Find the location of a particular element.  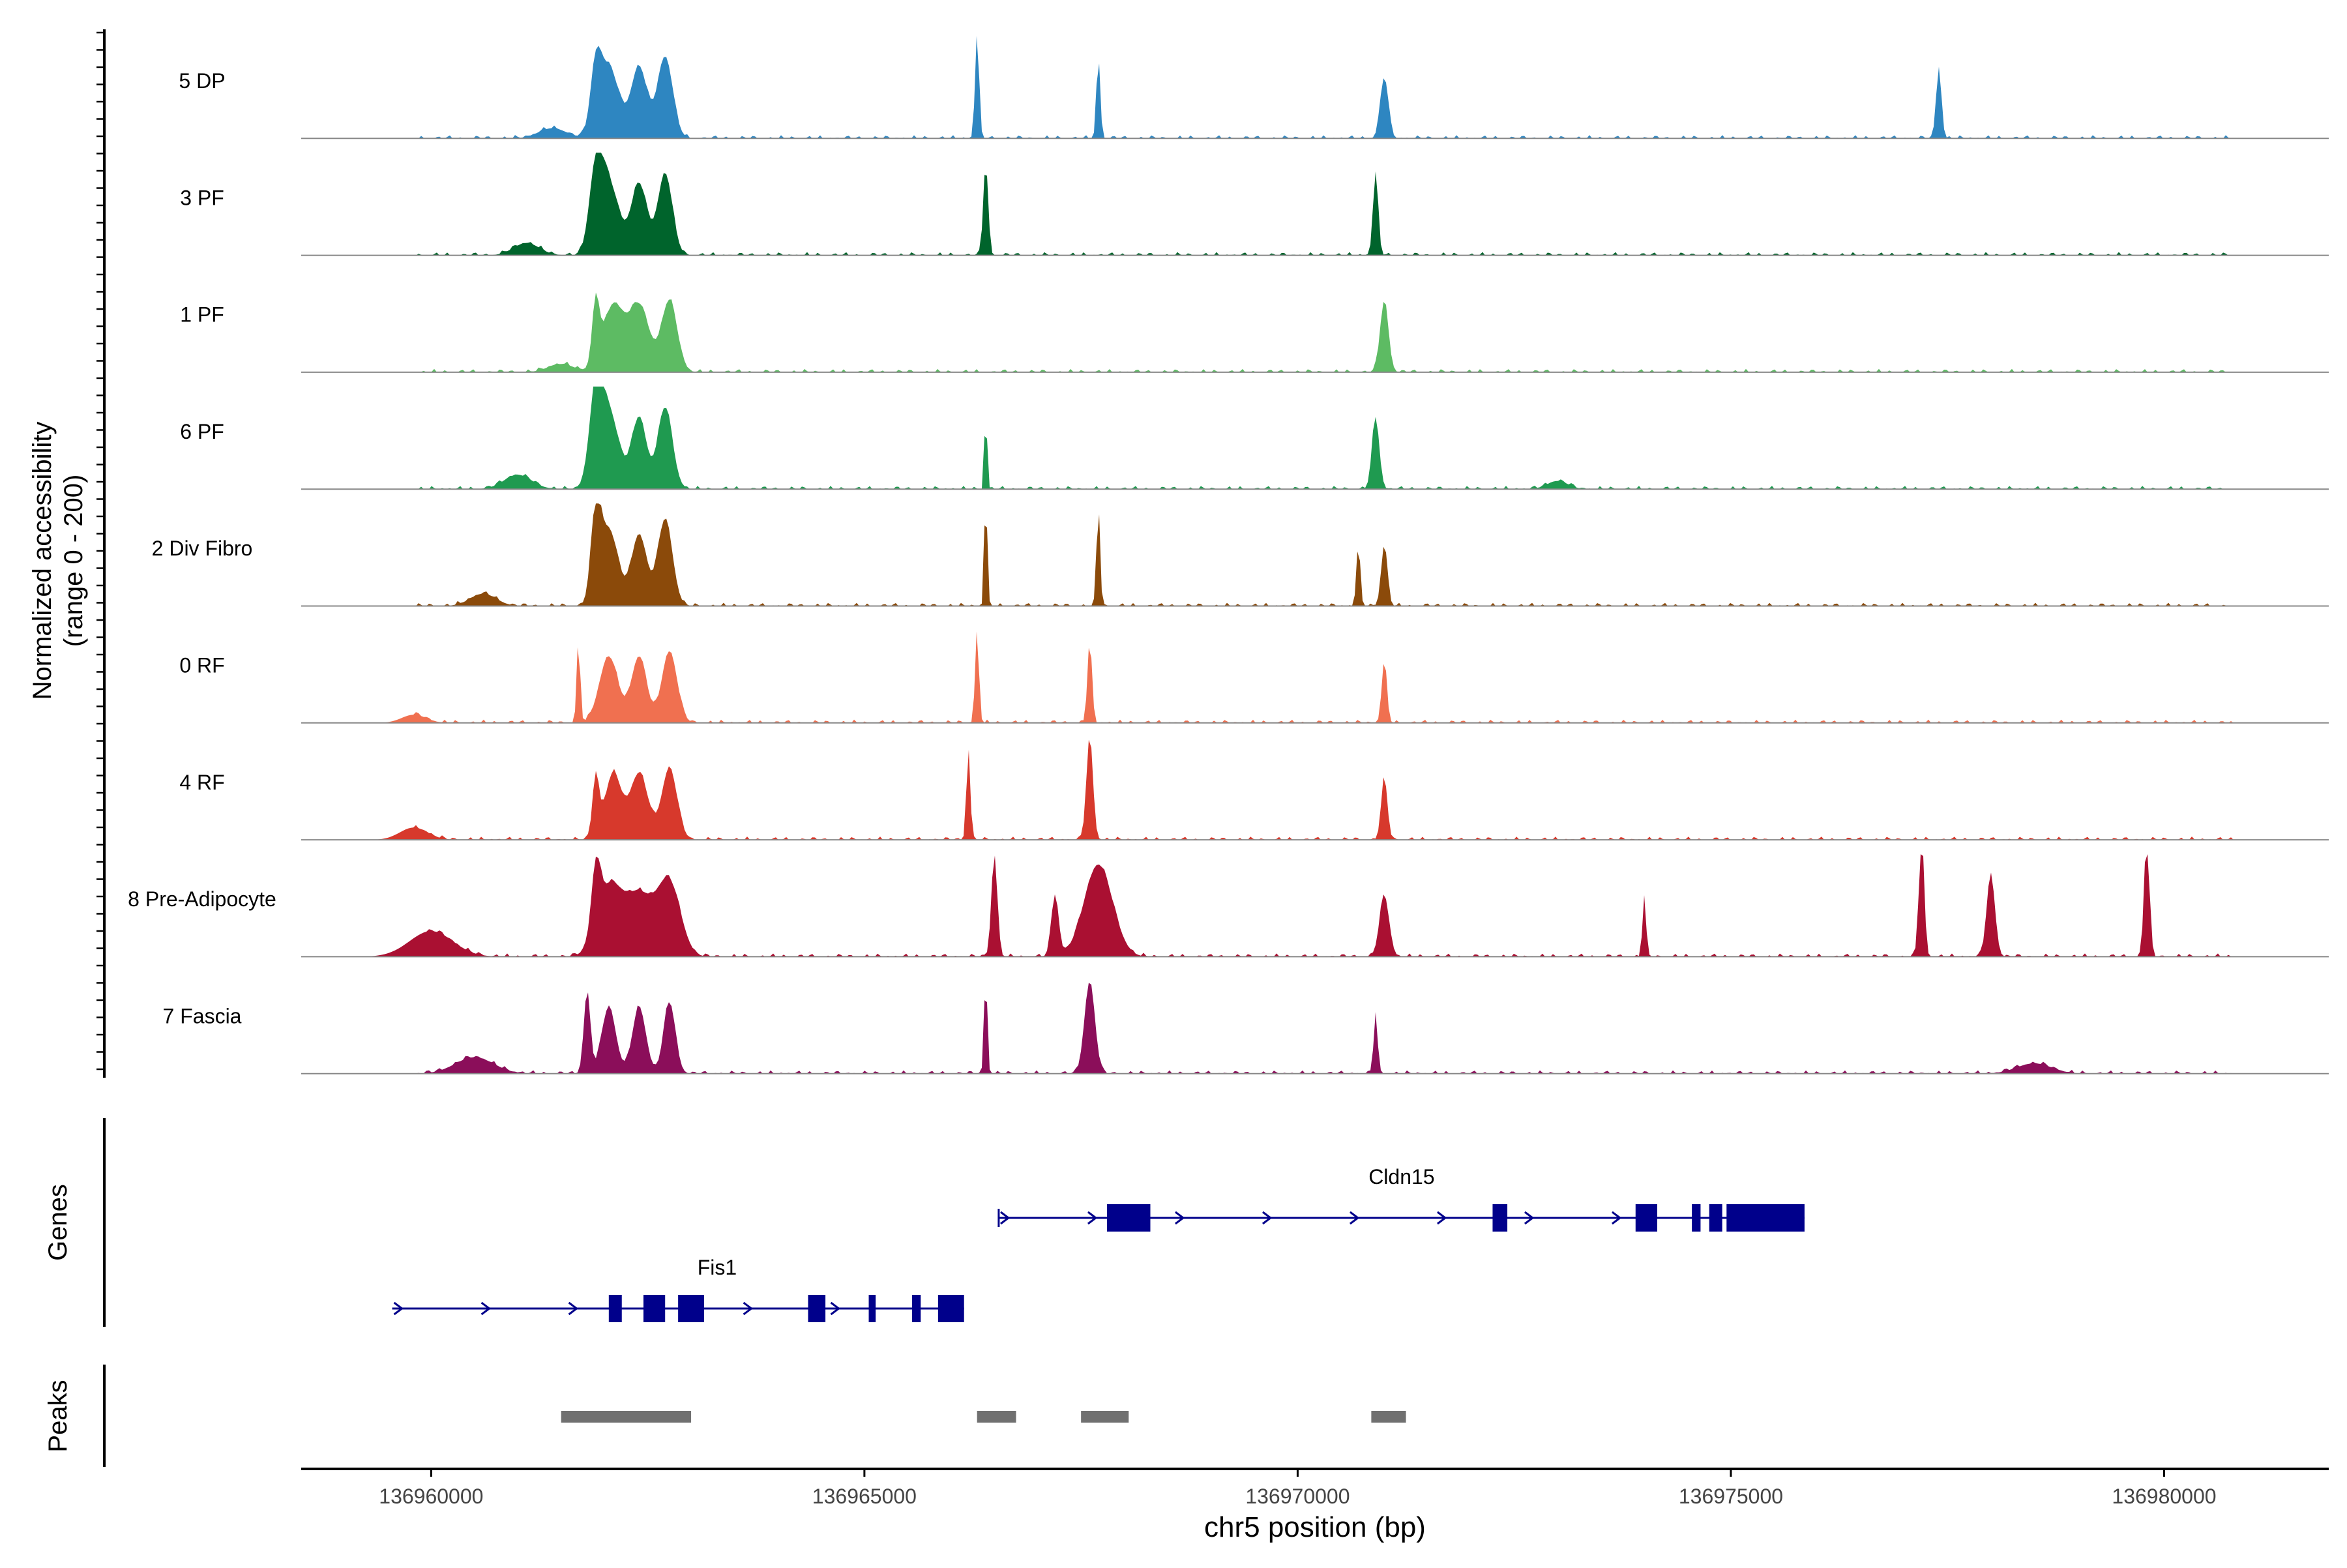

coverage-track: 4 RF is located at coordinates (1254, 790).